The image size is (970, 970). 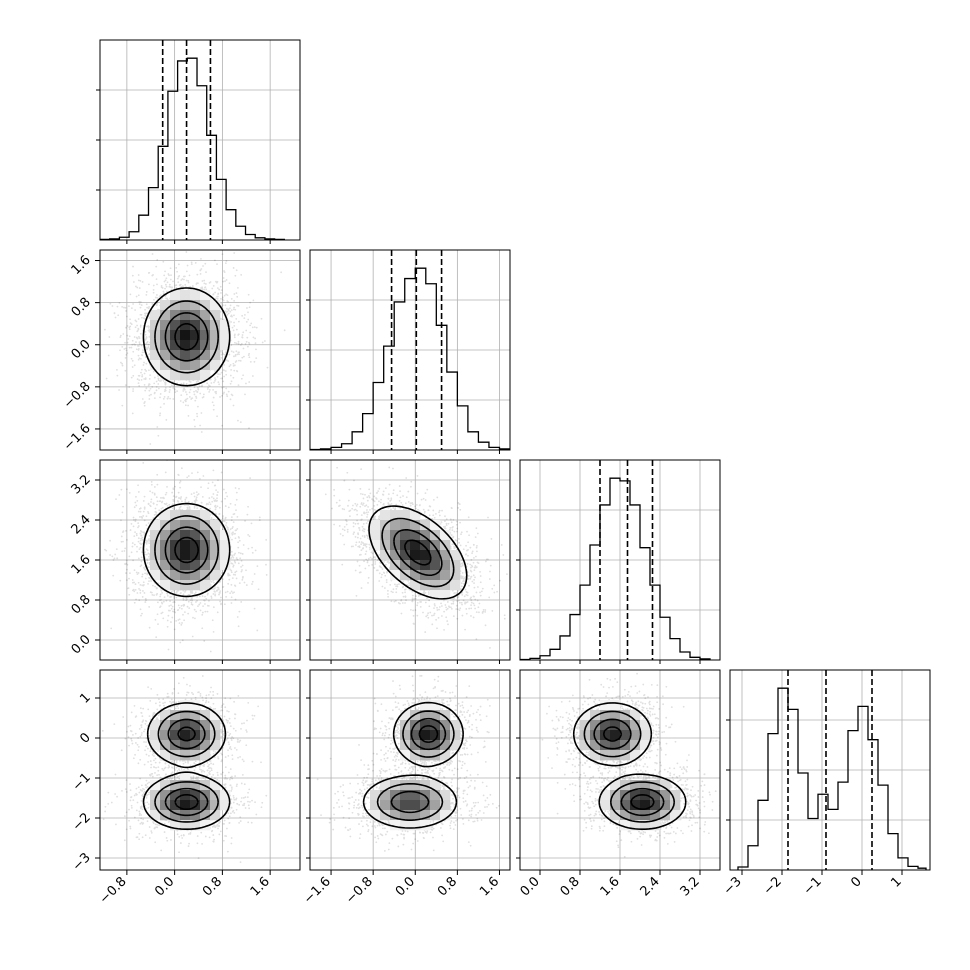 What do you see at coordinates (186, 337) in the screenshot?
I see `contours` at bounding box center [186, 337].